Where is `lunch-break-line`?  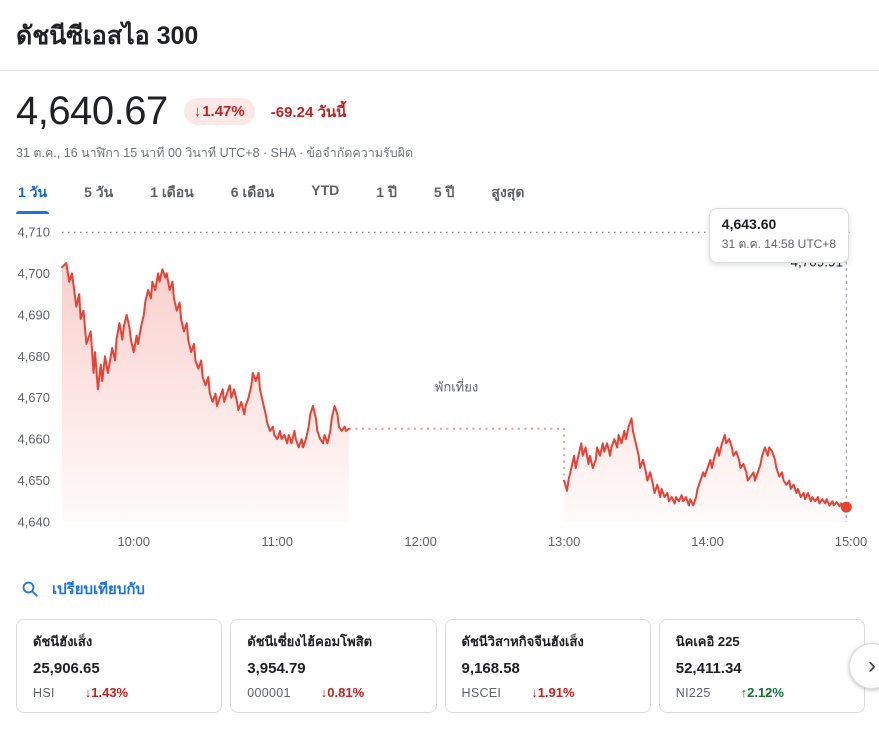 lunch-break-line is located at coordinates (457, 454).